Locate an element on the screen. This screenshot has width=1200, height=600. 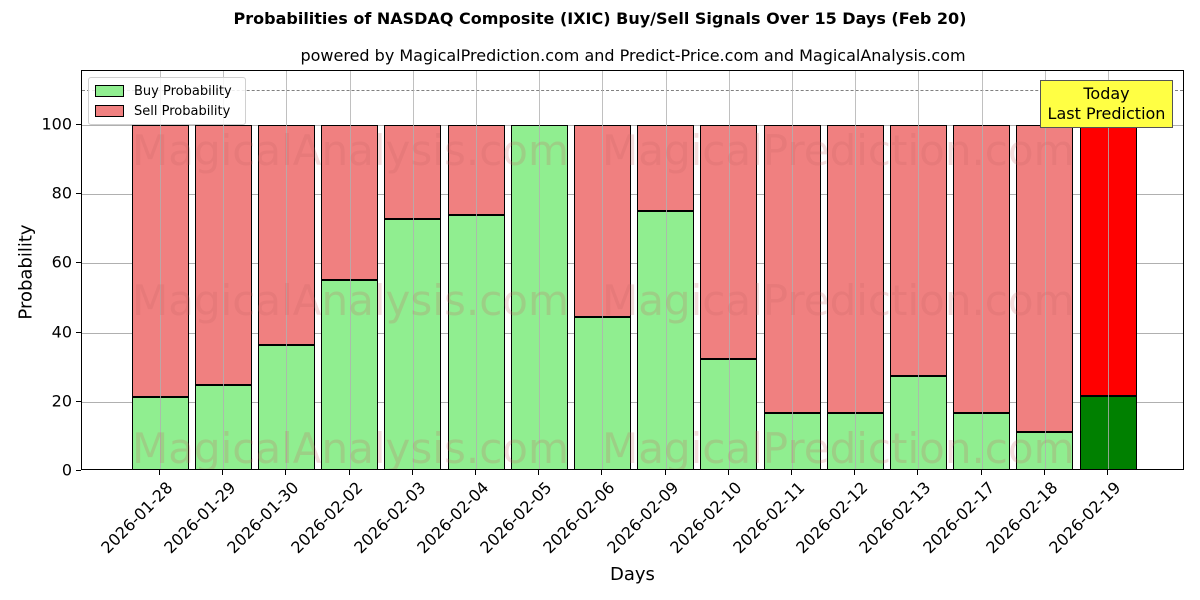
annotation-line-1: Today is located at coordinates (1106, 93).